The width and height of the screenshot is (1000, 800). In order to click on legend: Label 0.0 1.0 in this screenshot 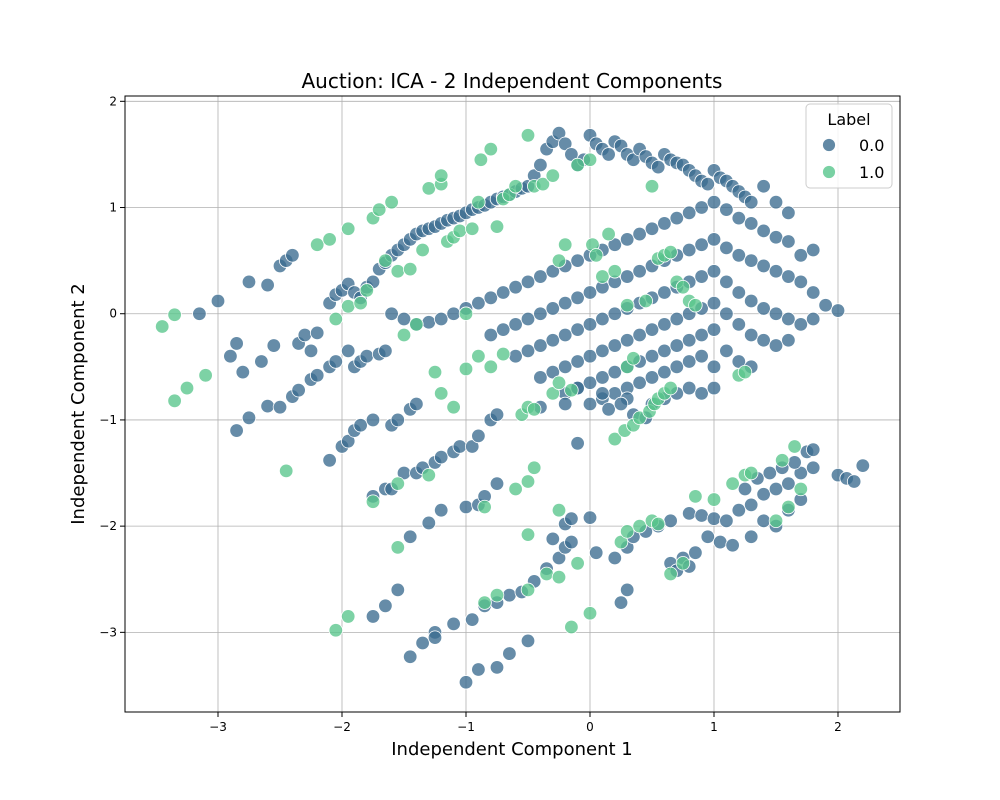, I will do `click(849, 146)`.